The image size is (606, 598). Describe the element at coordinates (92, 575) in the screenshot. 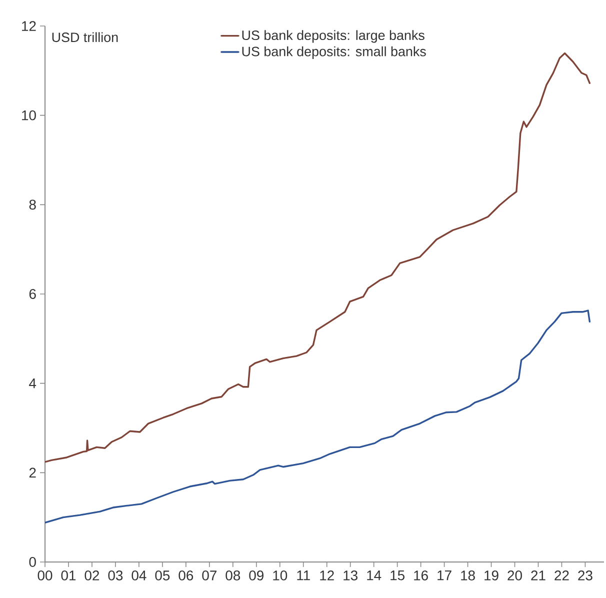

I see `x-tick-label: 02` at that location.